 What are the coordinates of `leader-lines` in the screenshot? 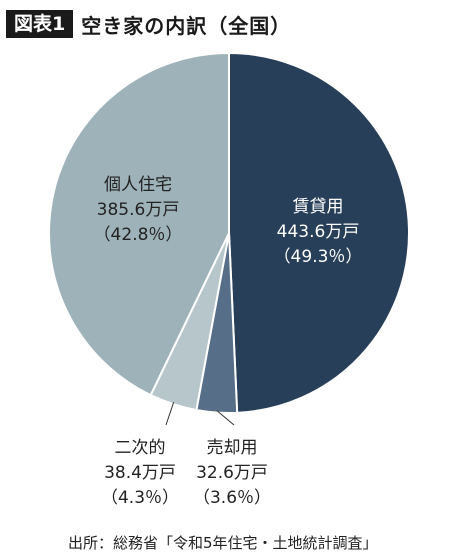 It's located at (200, 414).